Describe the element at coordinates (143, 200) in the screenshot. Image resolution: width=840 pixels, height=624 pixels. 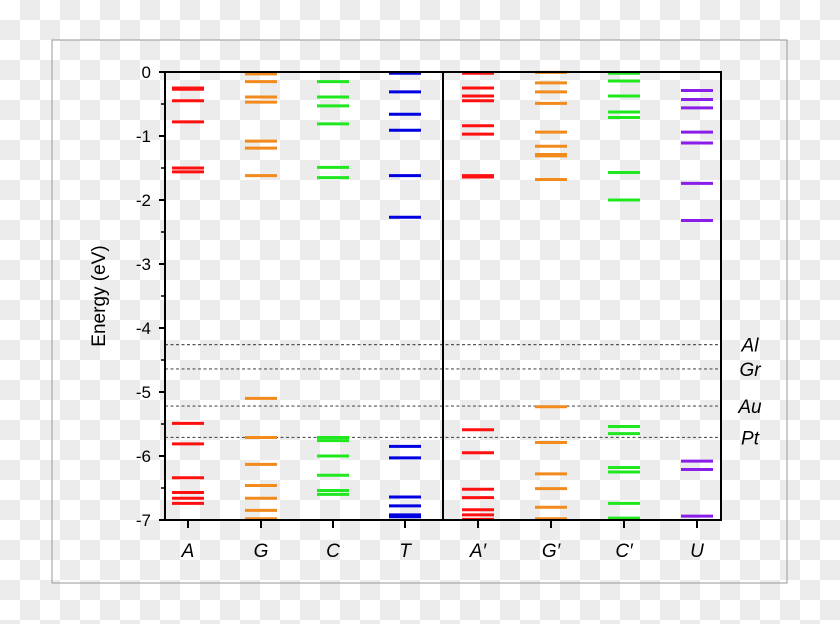
I see `y-tick-label: -2` at that location.